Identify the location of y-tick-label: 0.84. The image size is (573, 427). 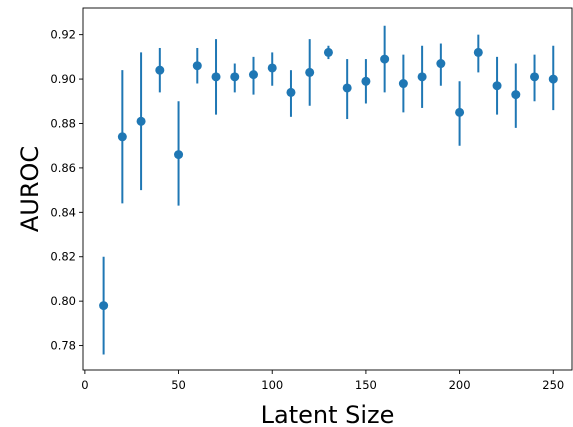
(63, 212).